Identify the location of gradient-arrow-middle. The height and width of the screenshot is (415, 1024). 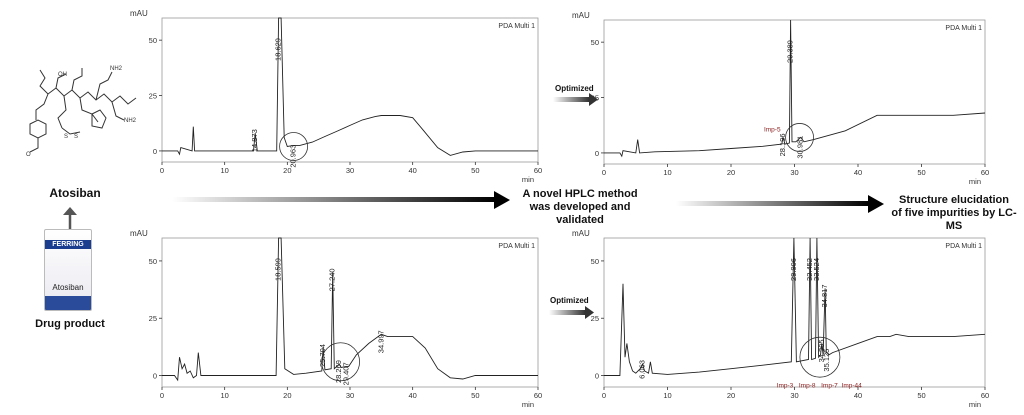
(341, 200).